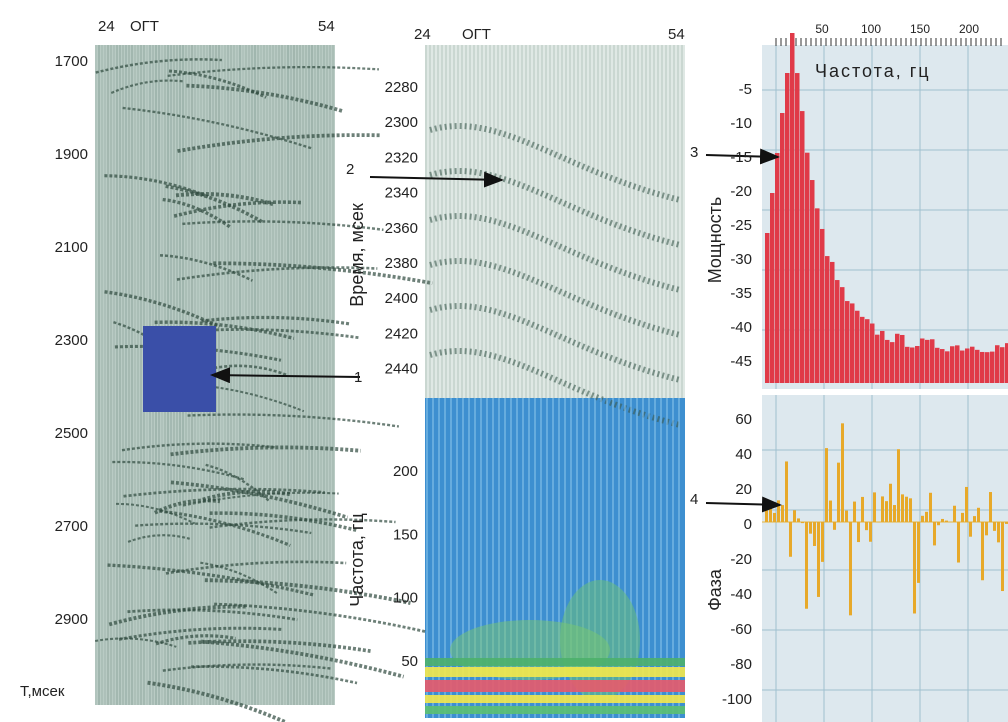  I want to click on tick-label: -5, so click(745, 89).